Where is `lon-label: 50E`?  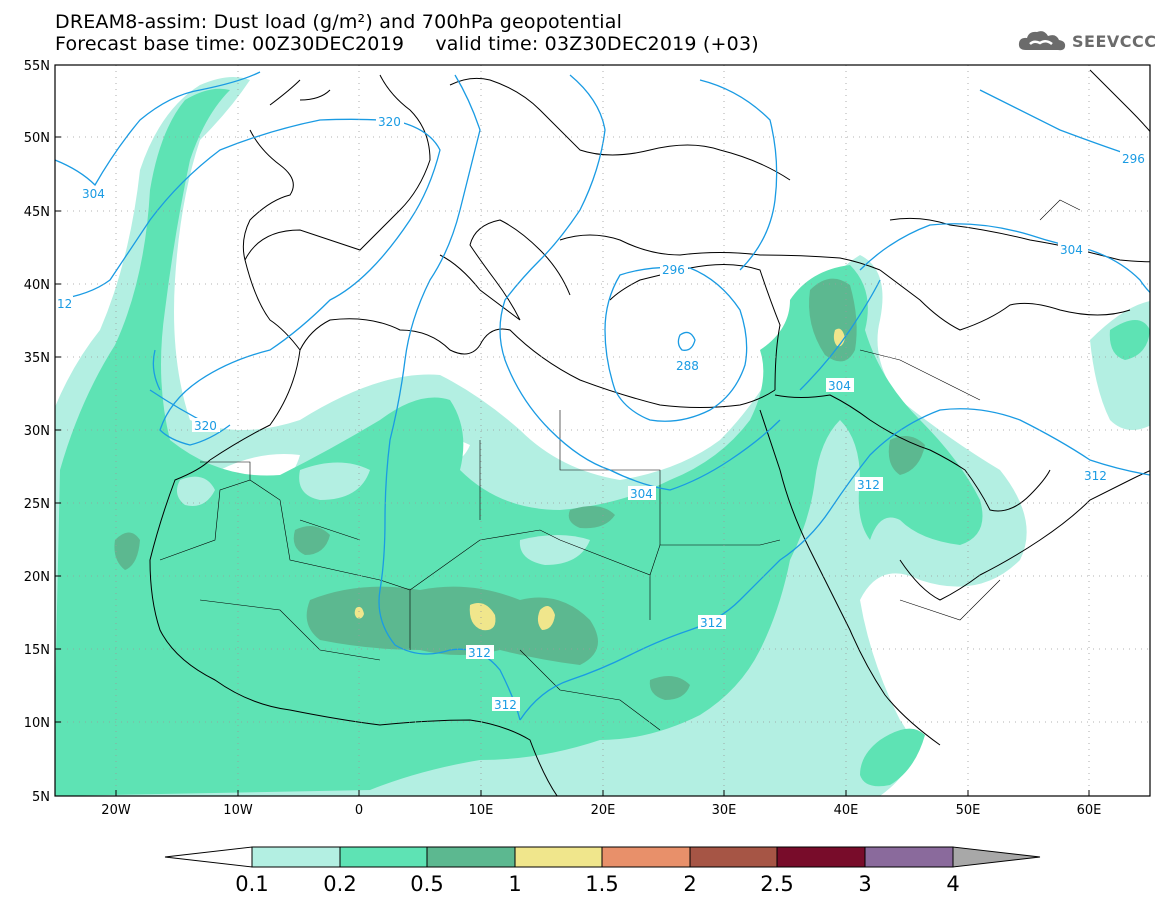 lon-label: 50E is located at coordinates (968, 810).